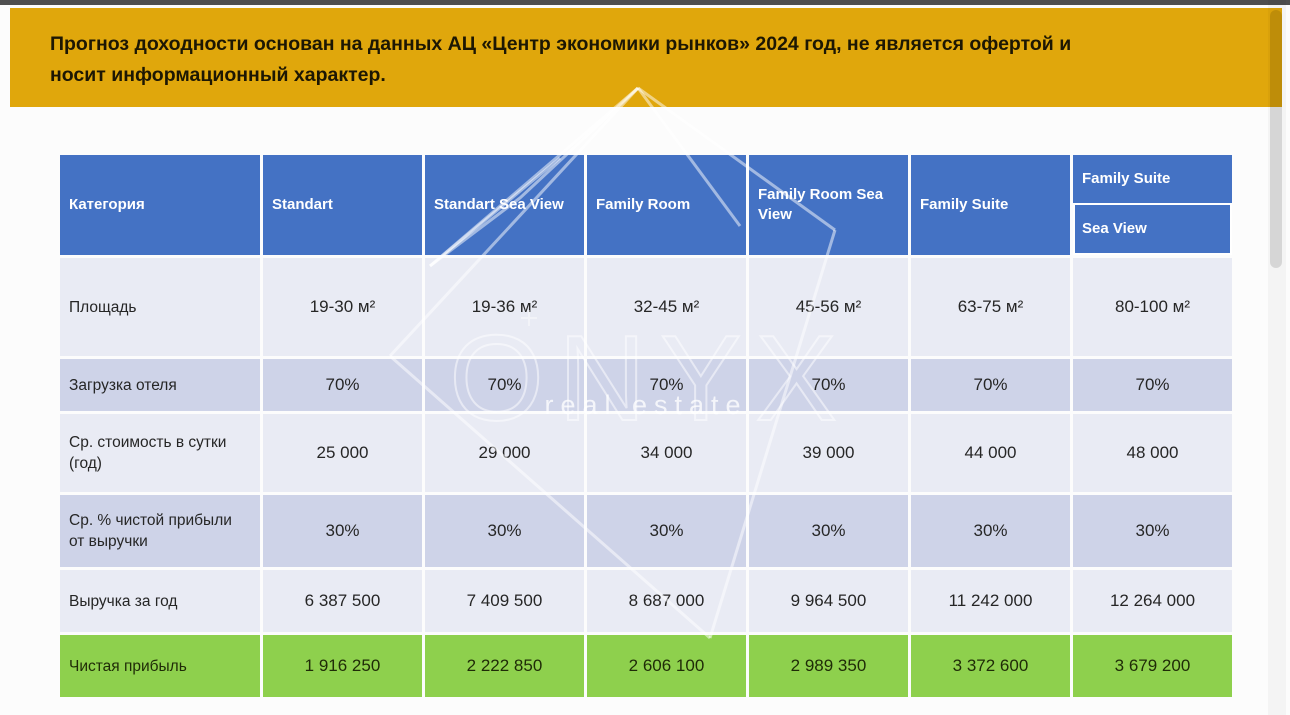 The image size is (1290, 715). Describe the element at coordinates (666, 307) in the screenshot. I see `cell-value: 32-45 м²` at that location.